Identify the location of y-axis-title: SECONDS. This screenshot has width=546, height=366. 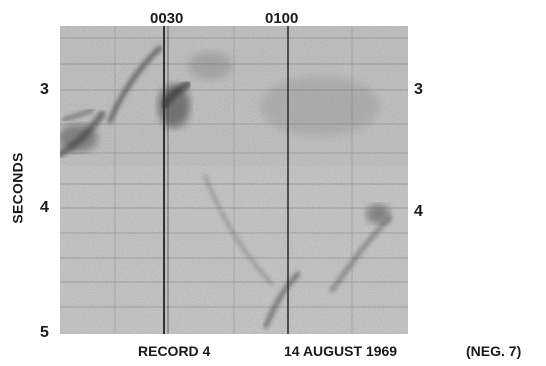
(18, 188).